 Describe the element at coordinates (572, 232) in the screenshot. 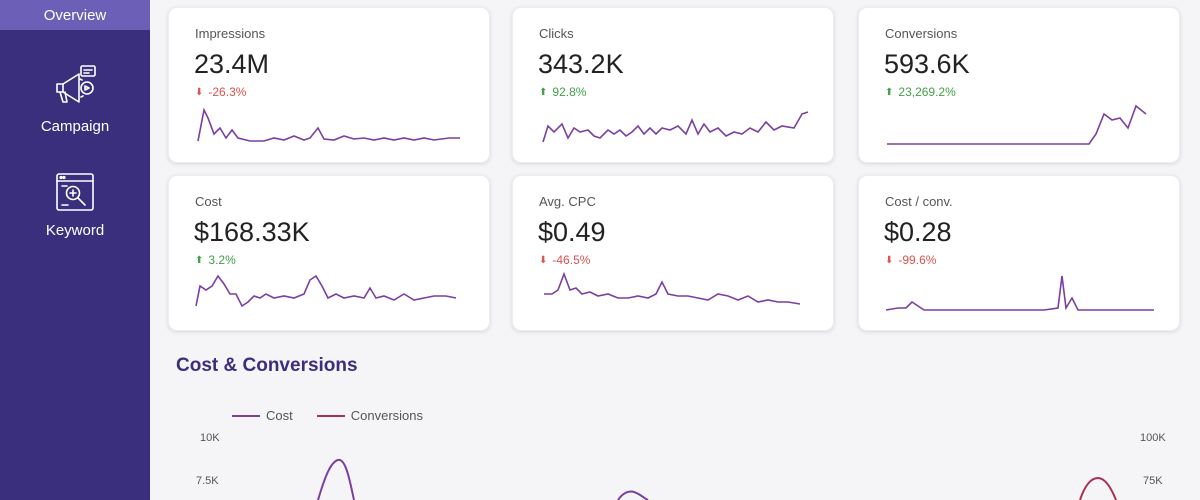

I see `metric-value: $0.49` at that location.